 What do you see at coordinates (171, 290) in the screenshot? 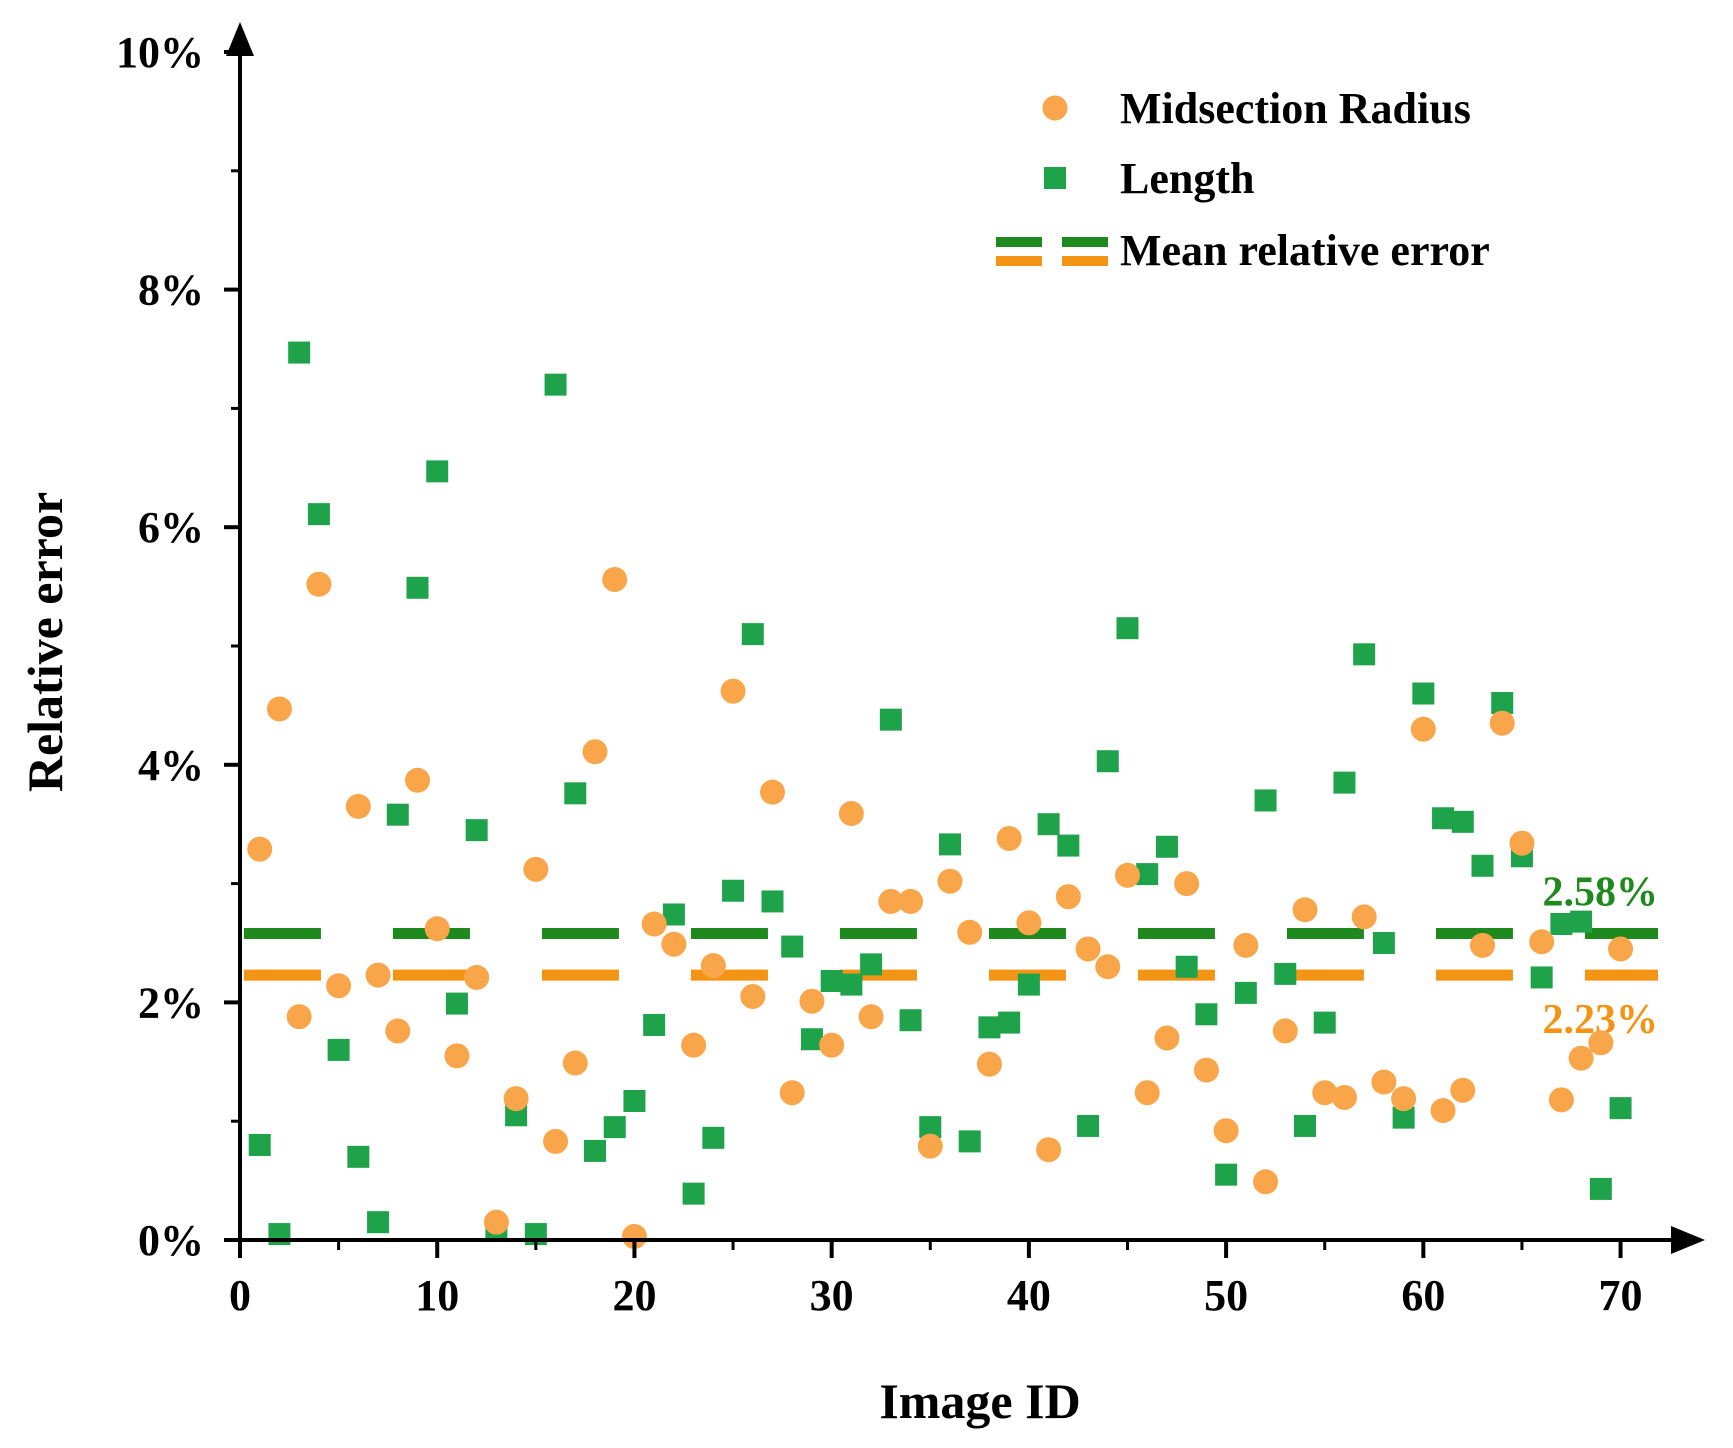
I see `y-tick-label: 8%` at bounding box center [171, 290].